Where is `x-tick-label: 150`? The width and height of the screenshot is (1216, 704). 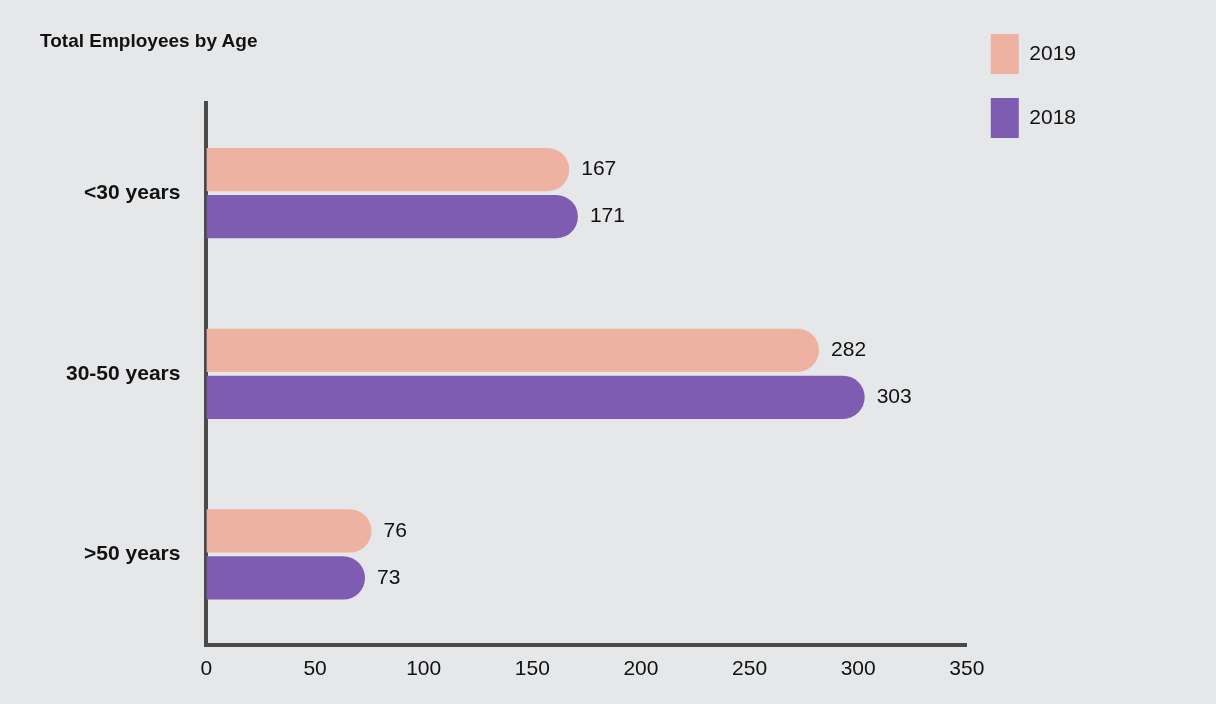 x-tick-label: 150 is located at coordinates (532, 668).